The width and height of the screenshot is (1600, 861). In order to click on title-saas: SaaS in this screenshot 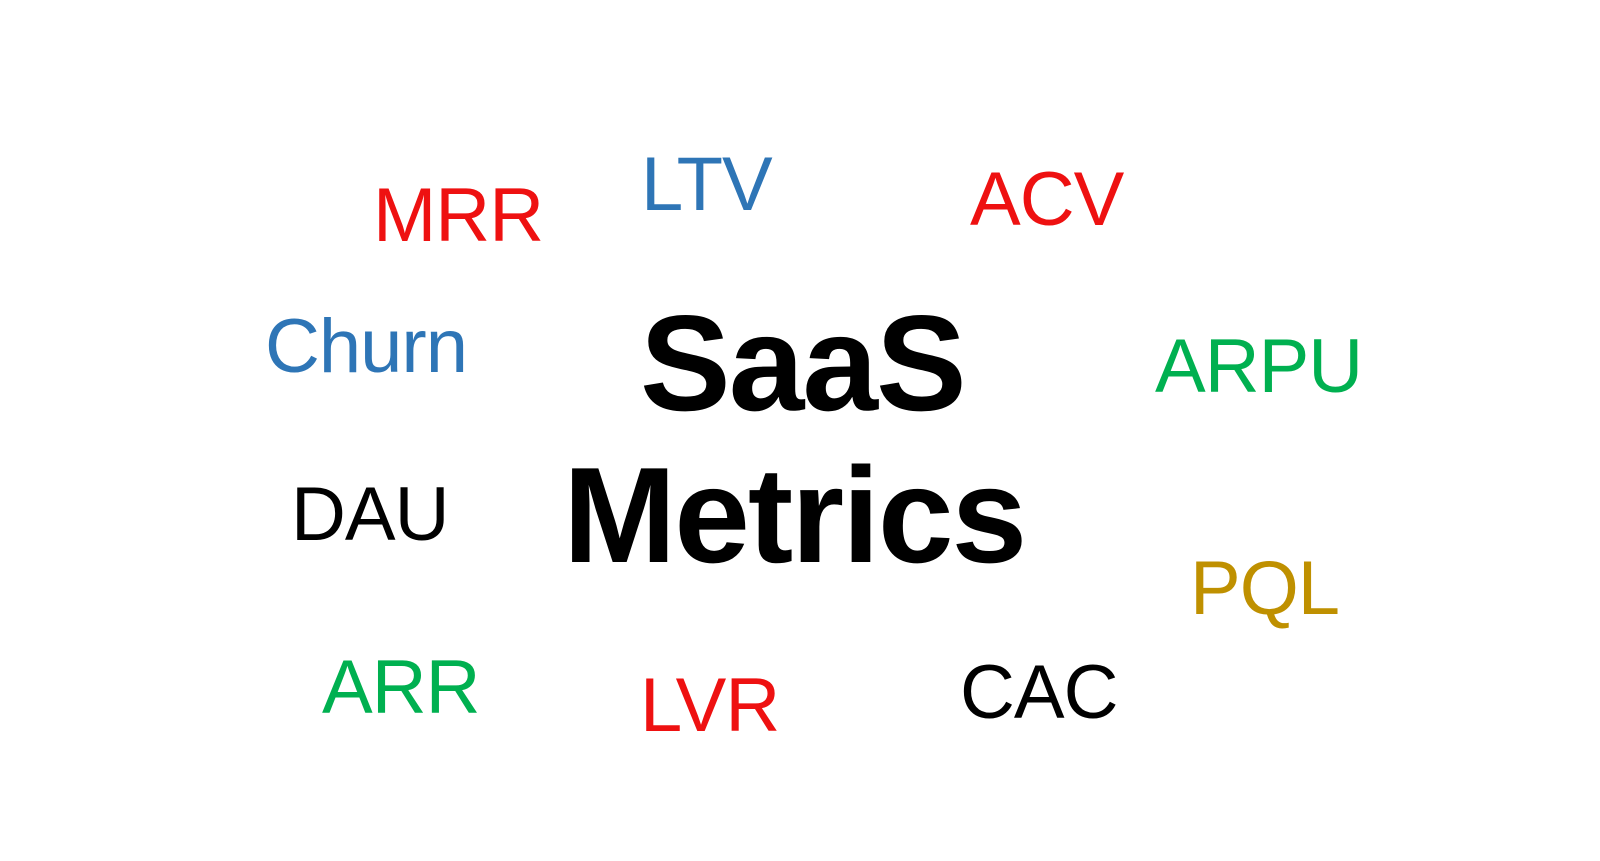, I will do `click(803, 363)`.